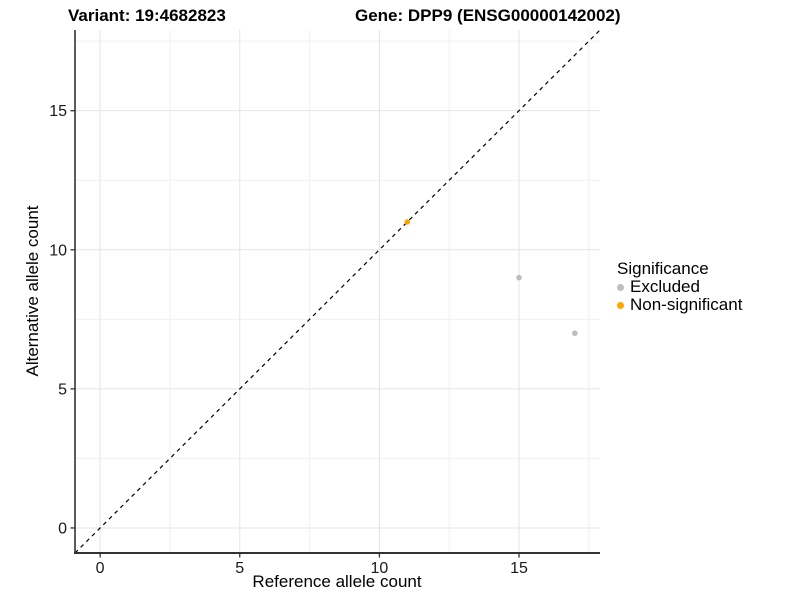  I want to click on x-tick-label: 0, so click(100, 568).